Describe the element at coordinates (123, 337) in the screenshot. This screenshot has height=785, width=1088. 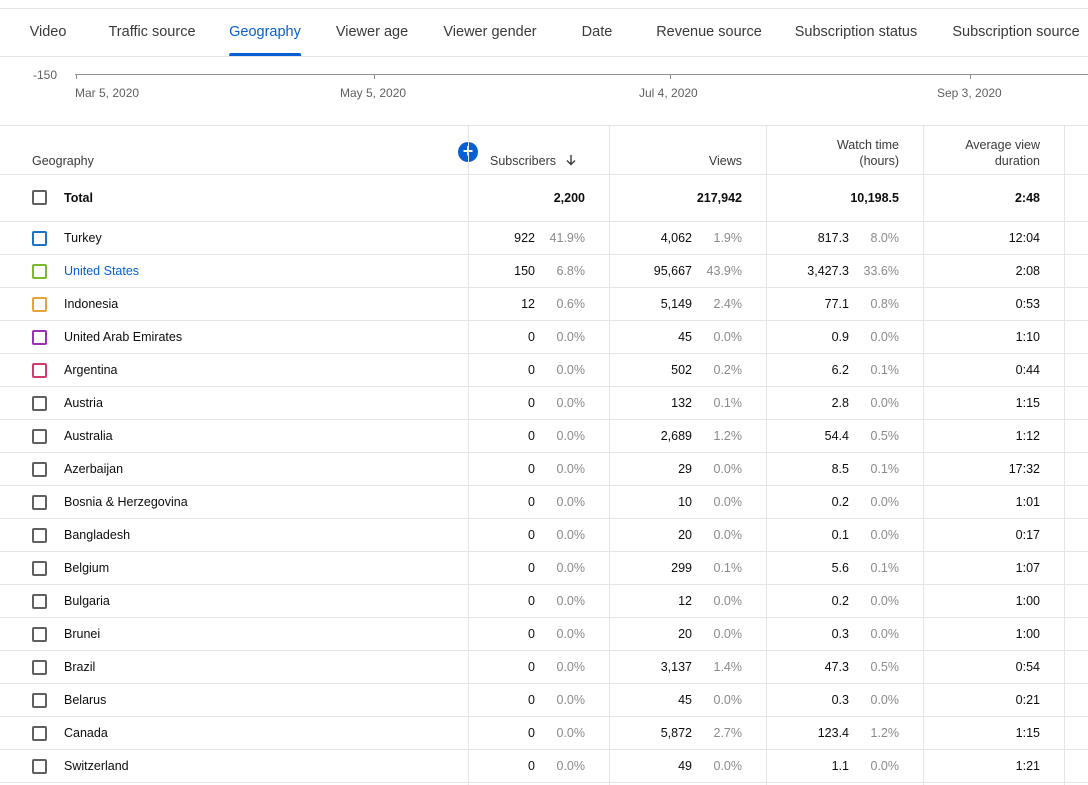
I see `country-name: United Arab Emirates` at that location.